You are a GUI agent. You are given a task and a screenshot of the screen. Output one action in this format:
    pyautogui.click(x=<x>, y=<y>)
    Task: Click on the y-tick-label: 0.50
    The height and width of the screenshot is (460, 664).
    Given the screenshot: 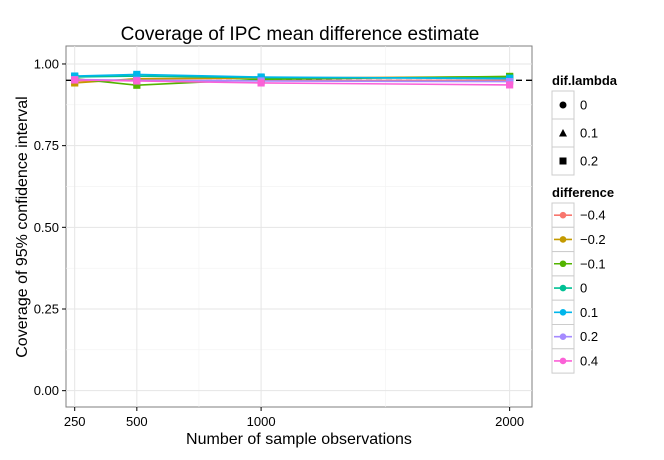 What is the action you would take?
    pyautogui.click(x=46, y=227)
    